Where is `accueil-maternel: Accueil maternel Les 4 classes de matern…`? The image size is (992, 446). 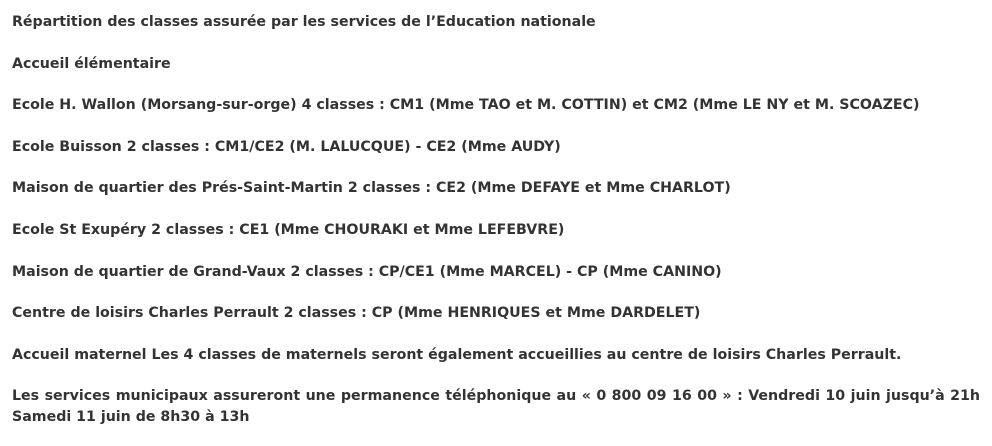
accueil-maternel: Accueil maternel Les 4 classes de matern… is located at coordinates (457, 354).